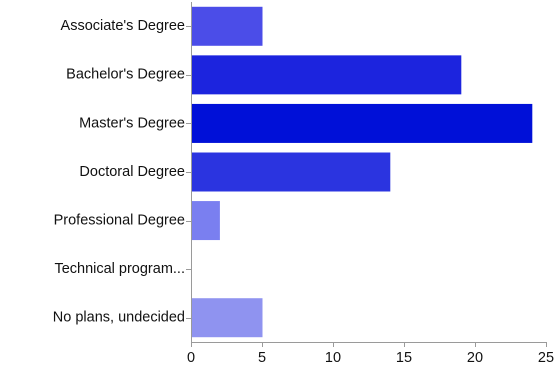  I want to click on x-tick-label: 20, so click(475, 358).